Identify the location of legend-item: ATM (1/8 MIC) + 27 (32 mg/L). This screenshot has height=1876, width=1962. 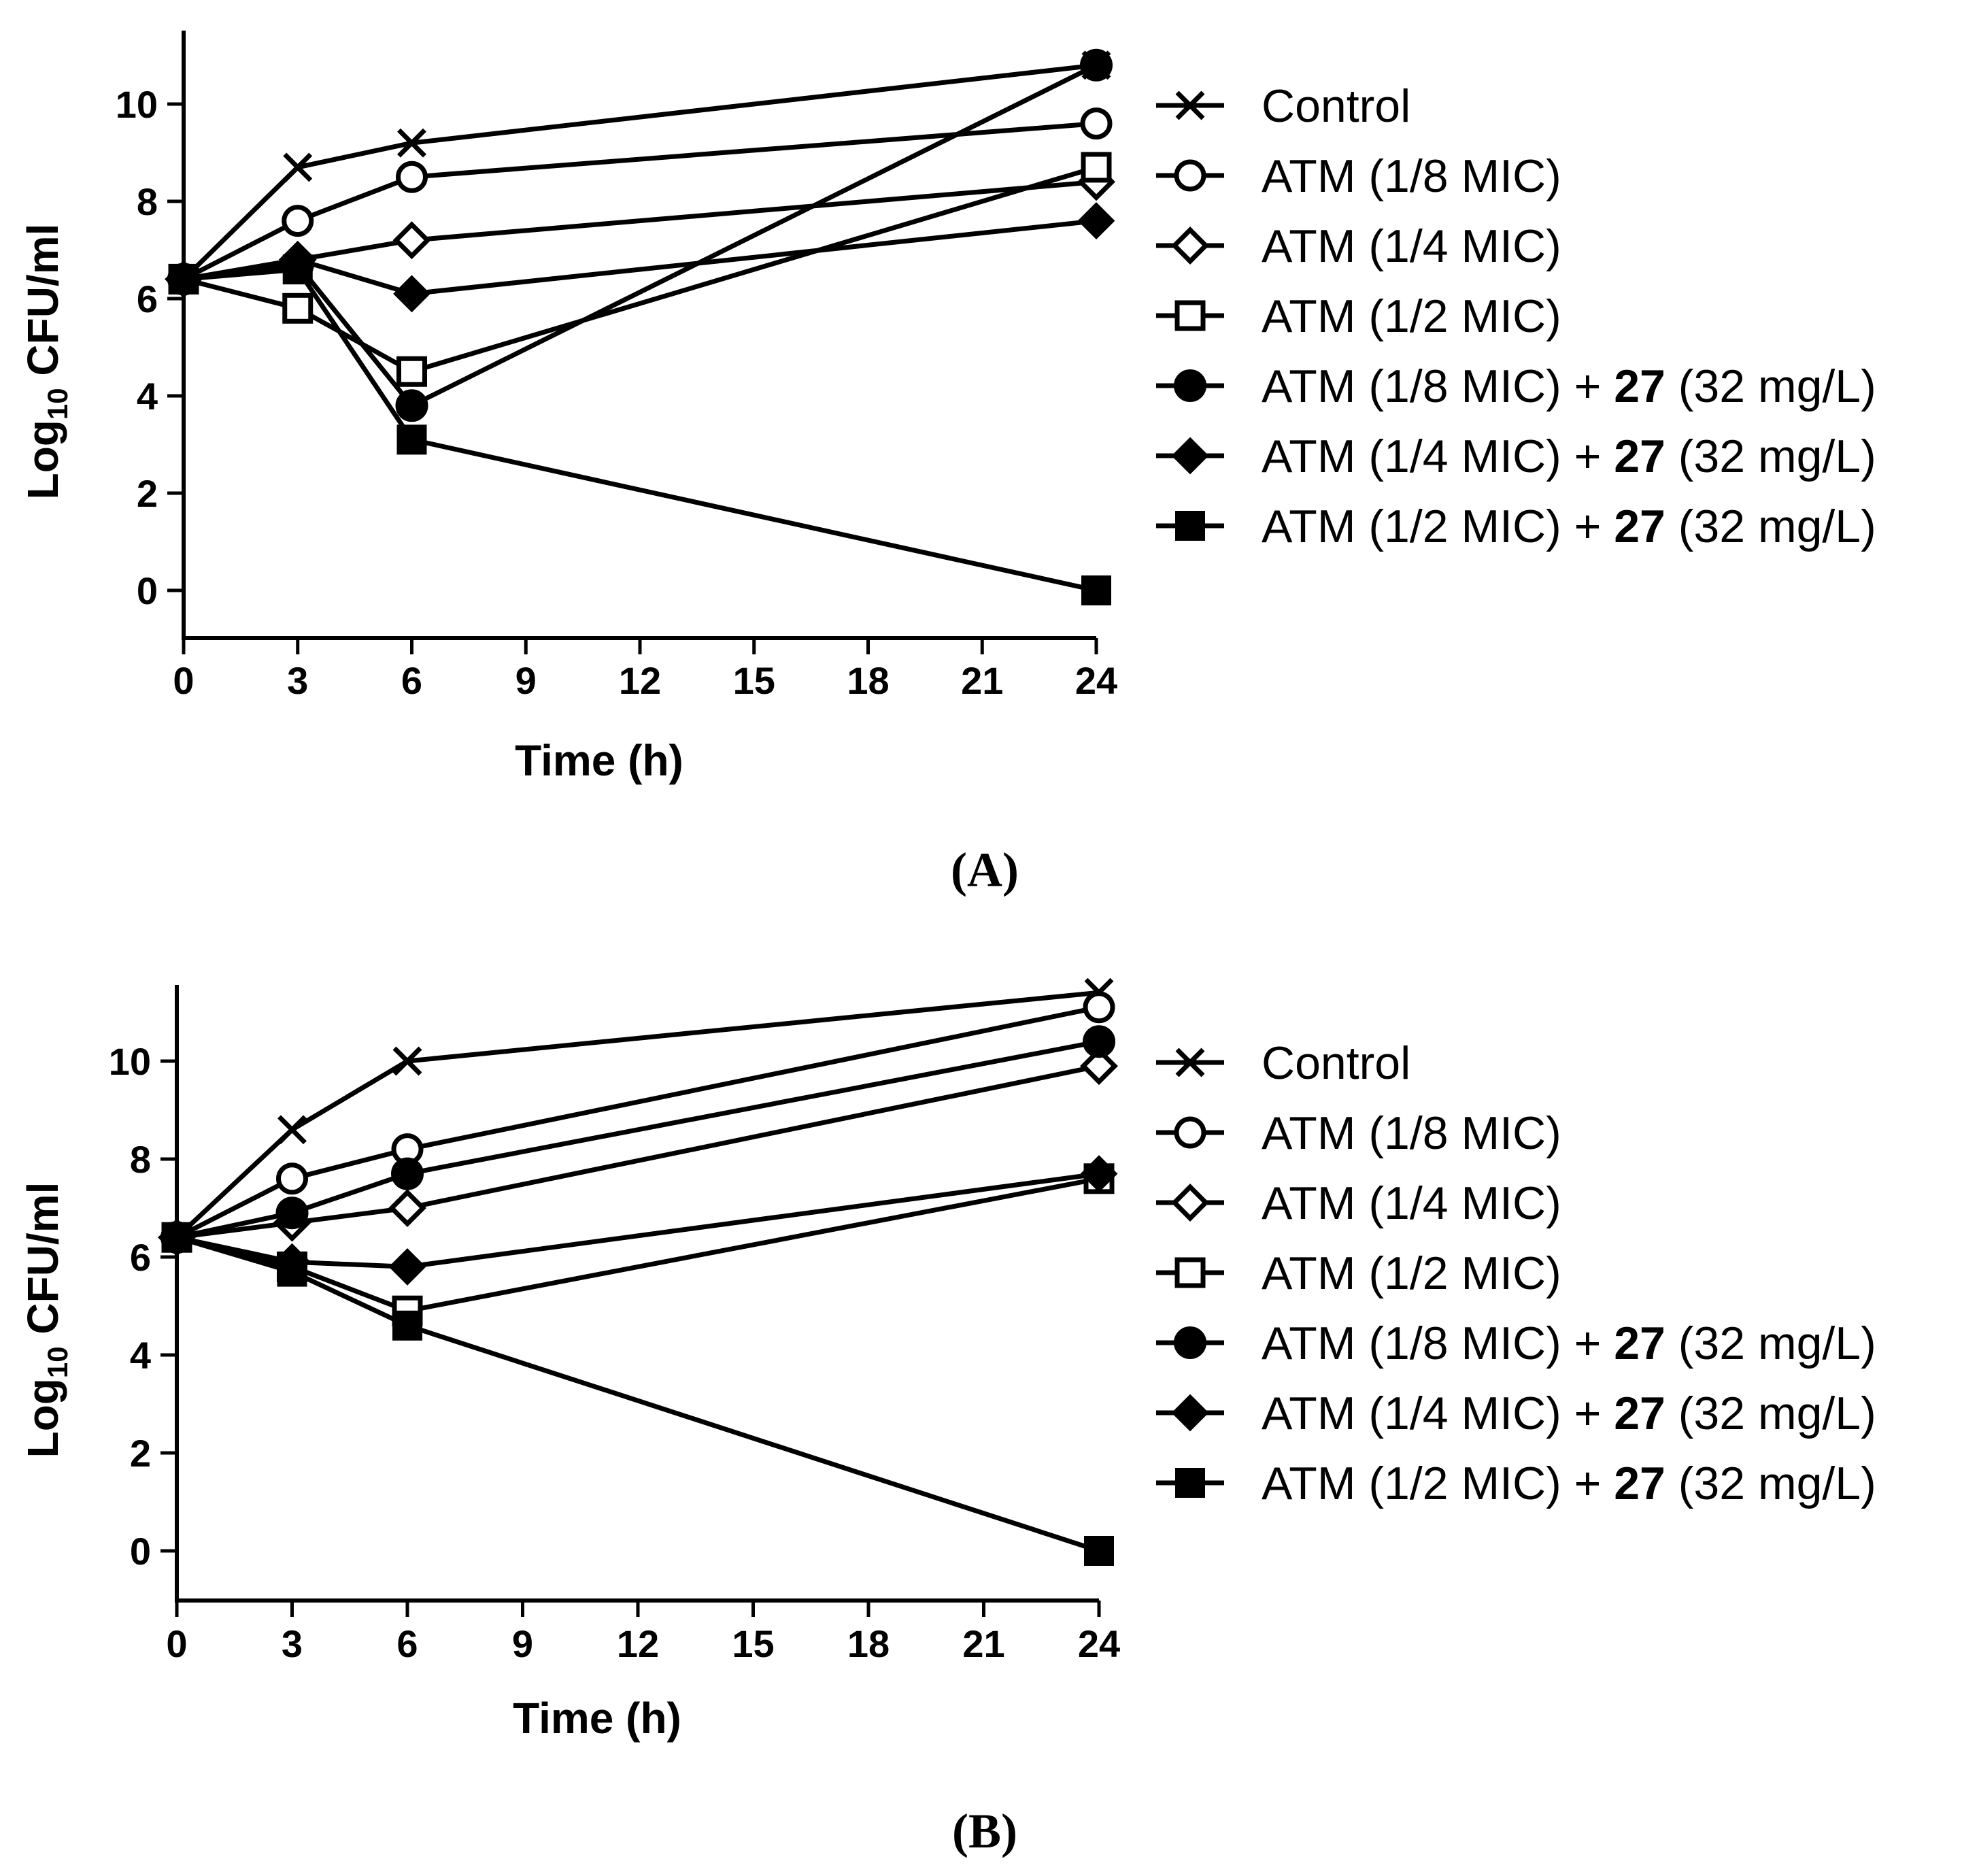
(1516, 1343).